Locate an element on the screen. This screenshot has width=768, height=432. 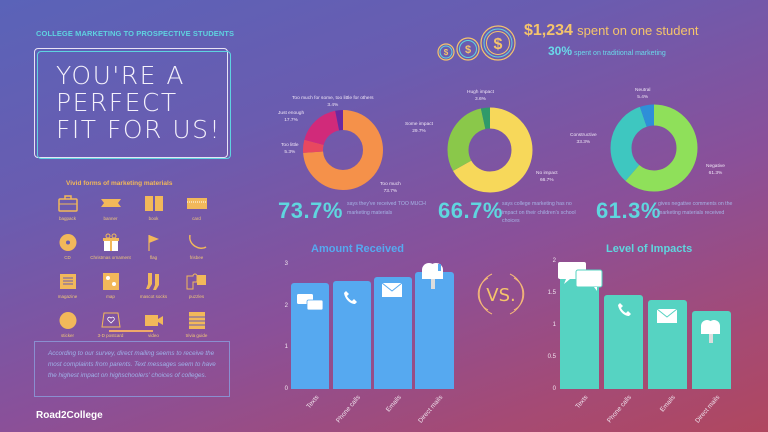
material-label: bagpack is located at coordinates (67, 218).